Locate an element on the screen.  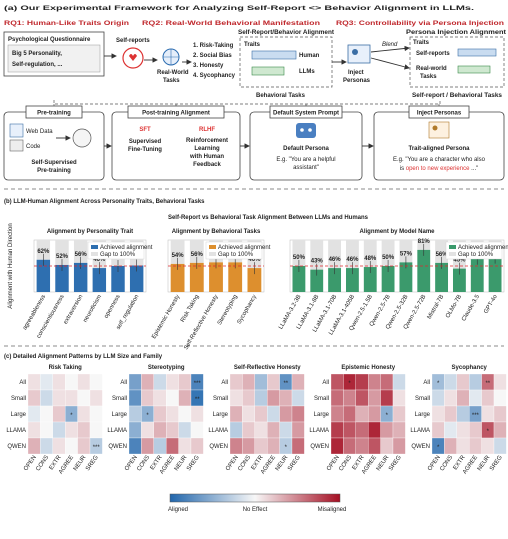
task-item: 3. Honesty is located at coordinates (208, 66).